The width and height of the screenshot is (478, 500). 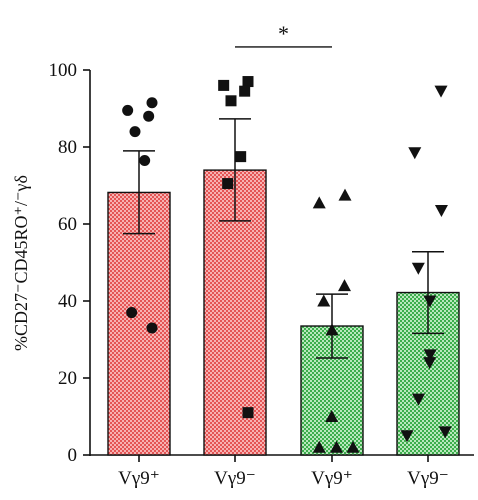 What do you see at coordinates (67, 147) in the screenshot?
I see `y-tick-label: 80` at bounding box center [67, 147].